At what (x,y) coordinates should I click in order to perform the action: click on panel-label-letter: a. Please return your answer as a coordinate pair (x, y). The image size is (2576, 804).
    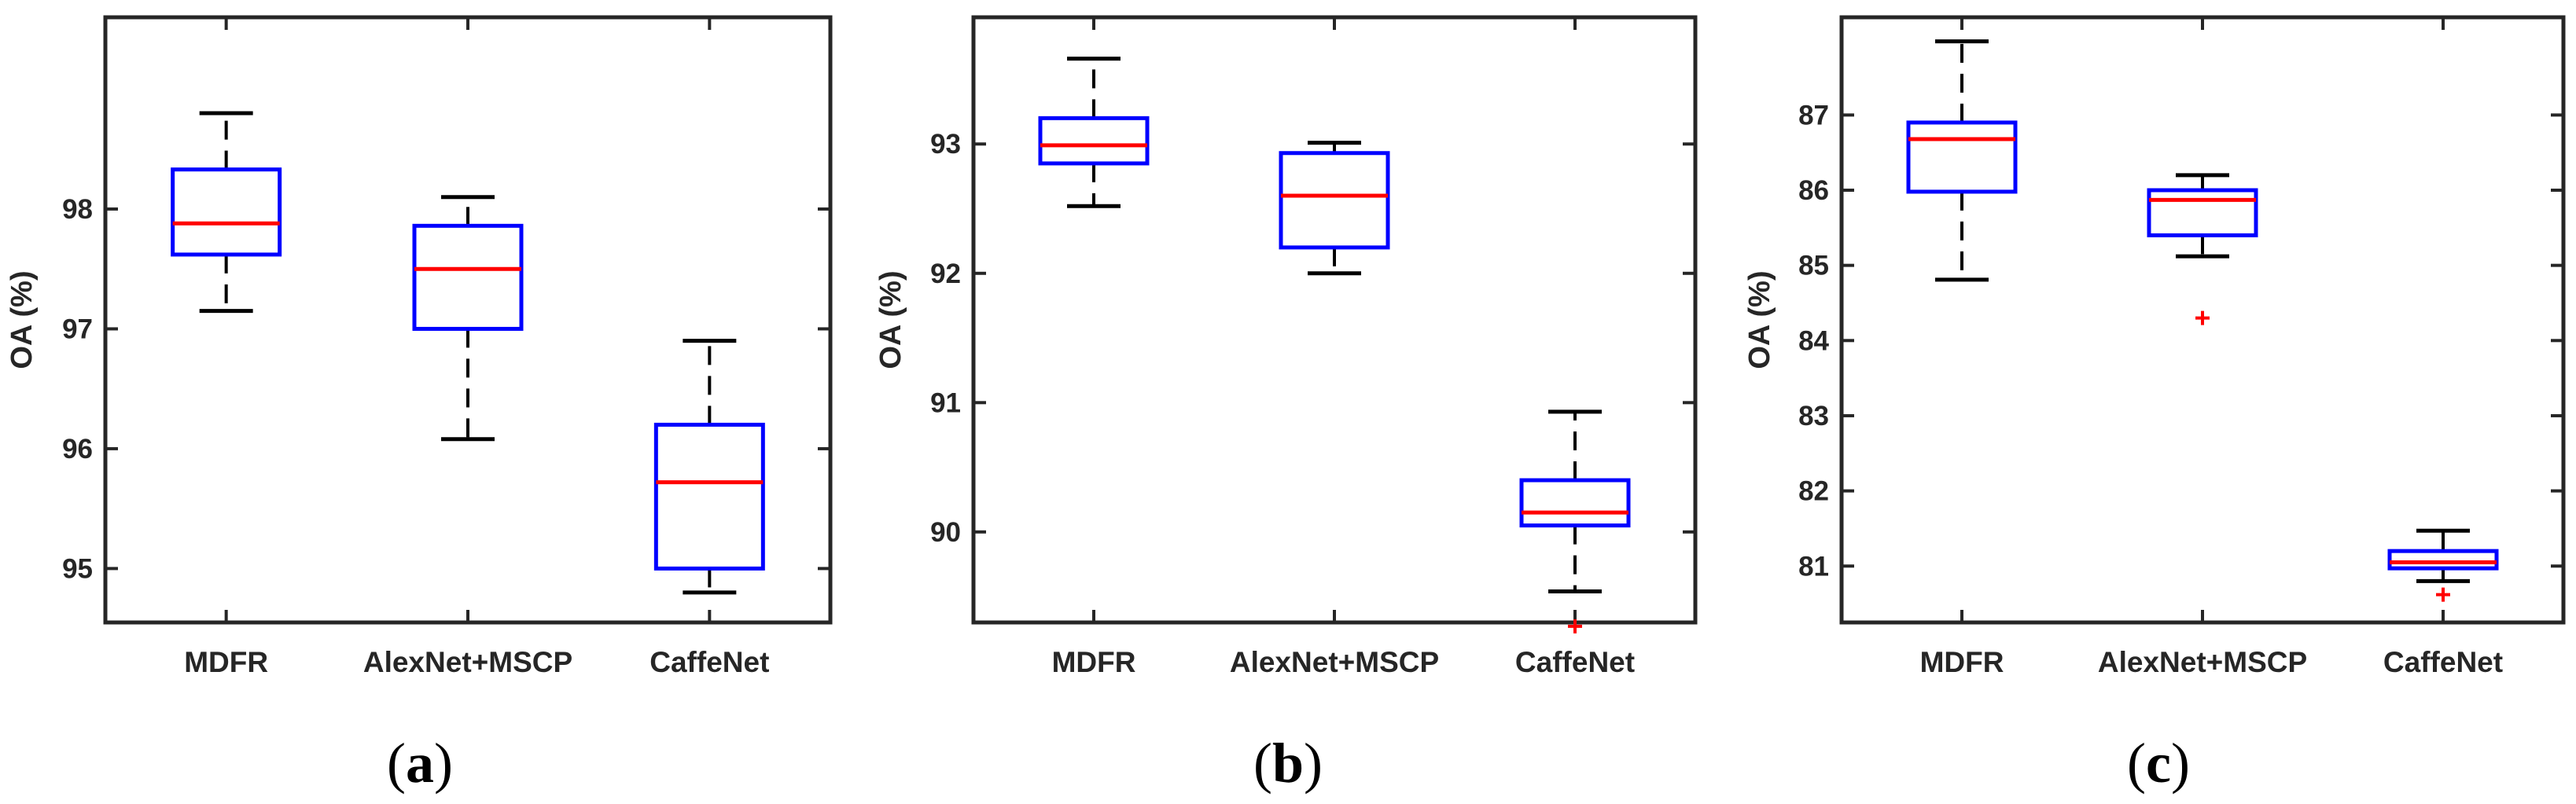
    Looking at the image, I should click on (420, 763).